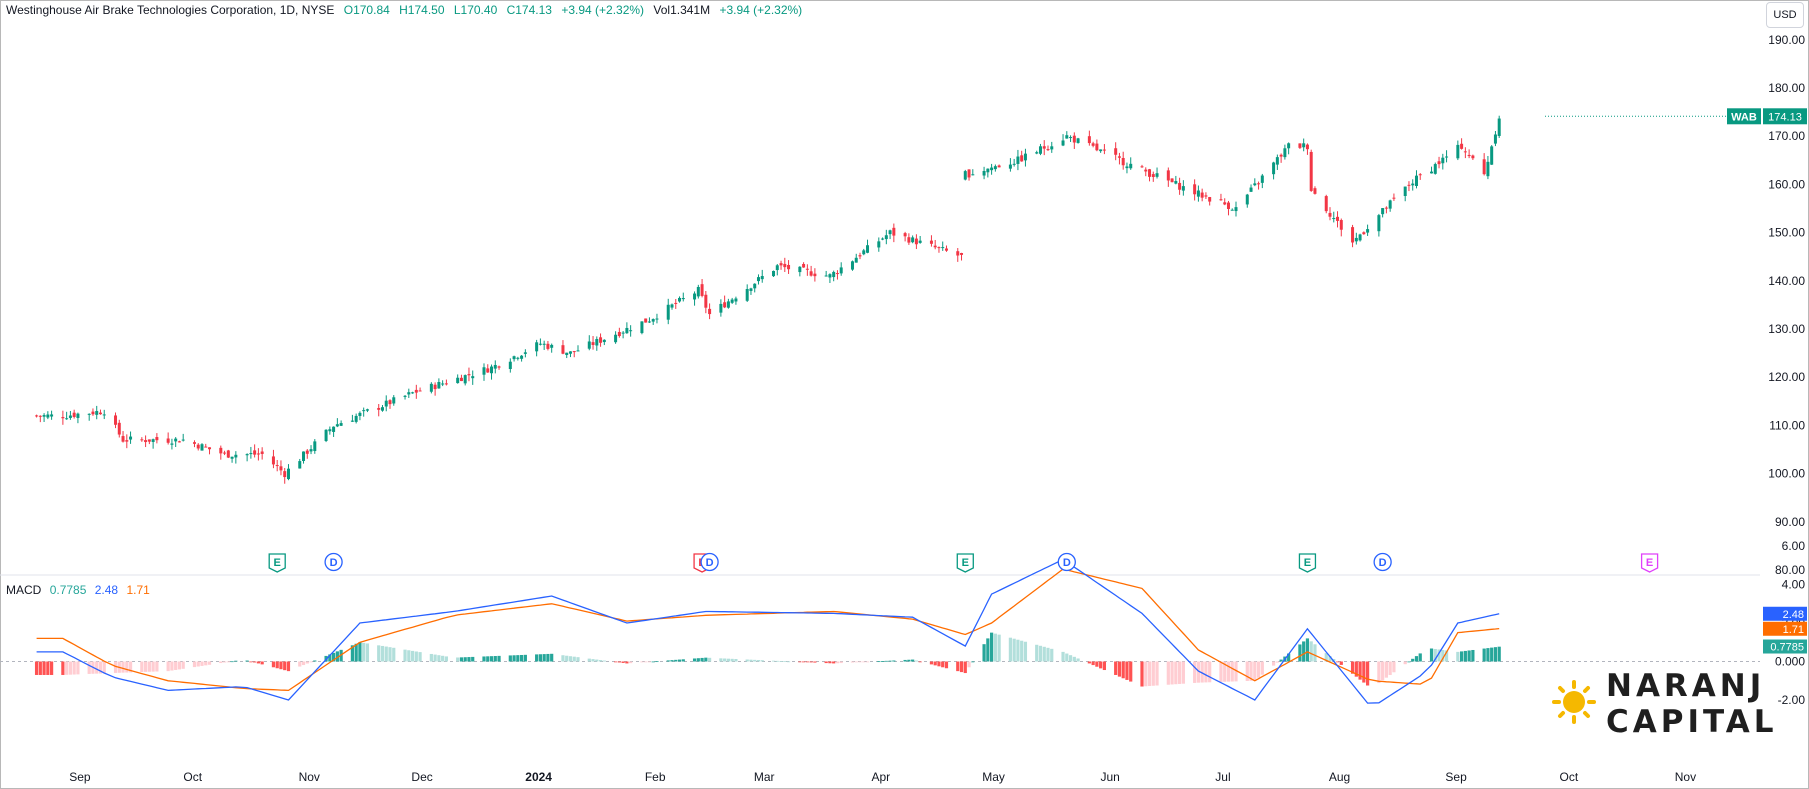 This screenshot has width=1809, height=789. What do you see at coordinates (24, 590) in the screenshot?
I see `macd-label: MACD` at bounding box center [24, 590].